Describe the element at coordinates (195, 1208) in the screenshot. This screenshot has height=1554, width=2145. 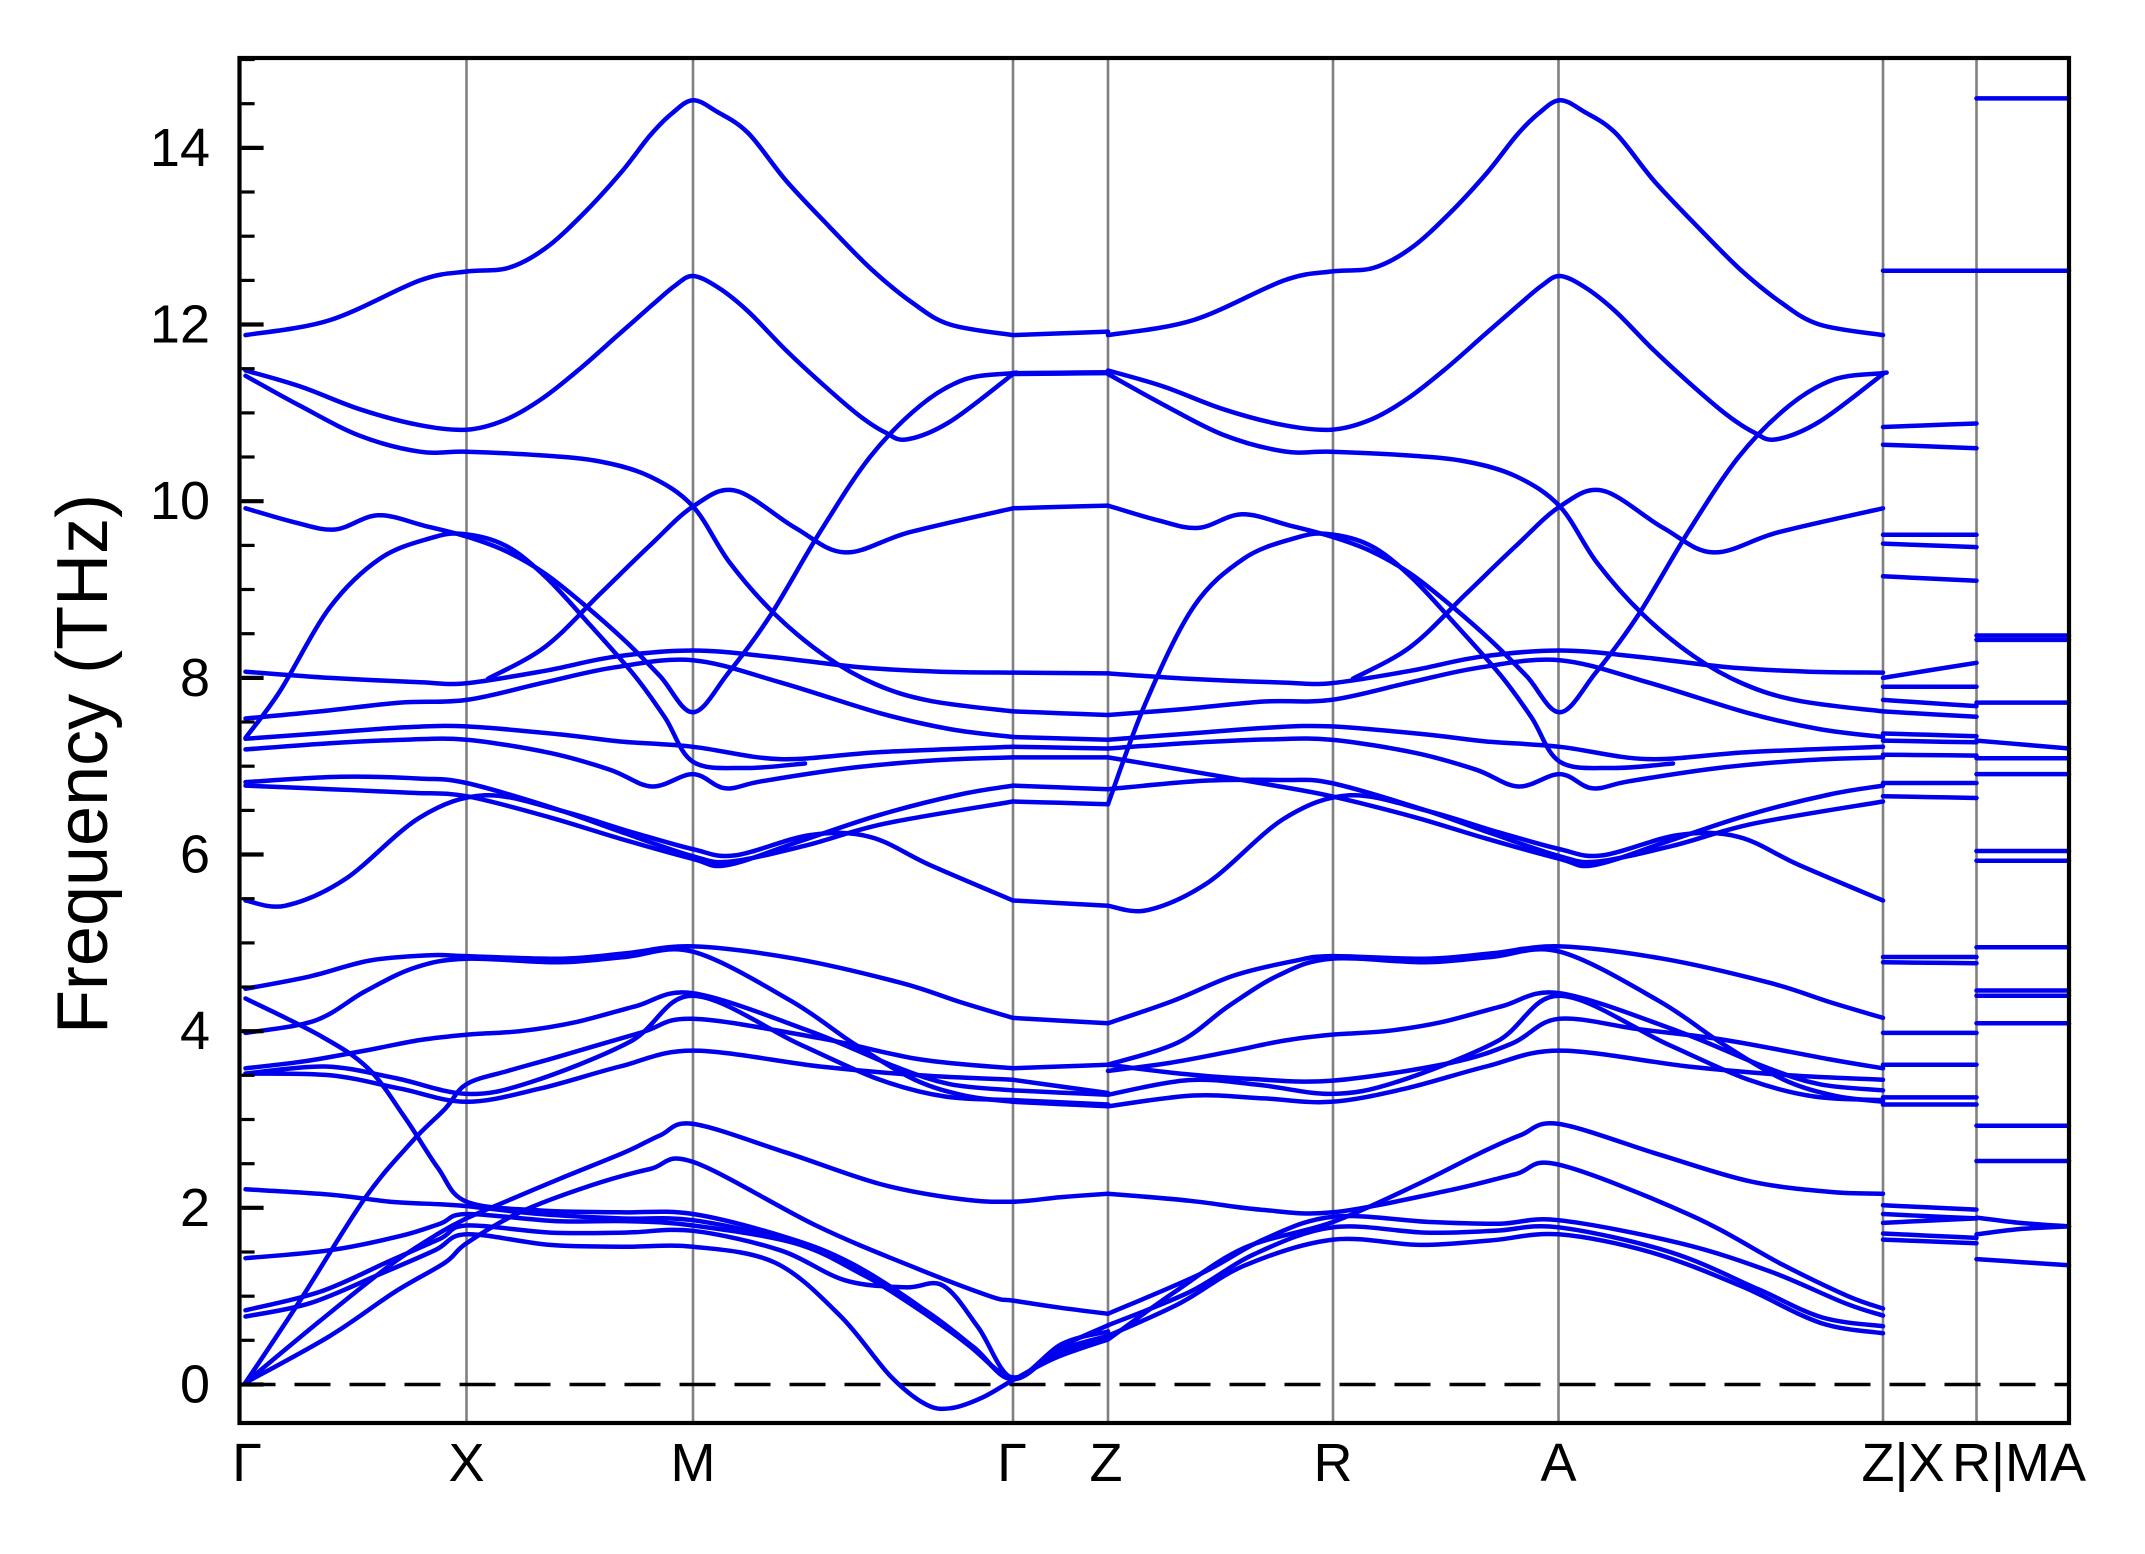
I see `svg-text: 2` at that location.